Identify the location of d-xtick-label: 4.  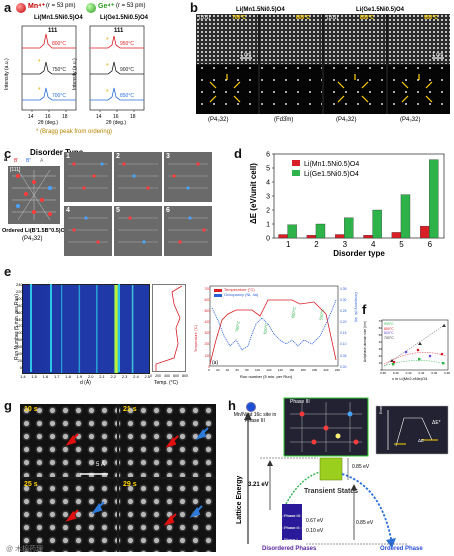
(373, 244).